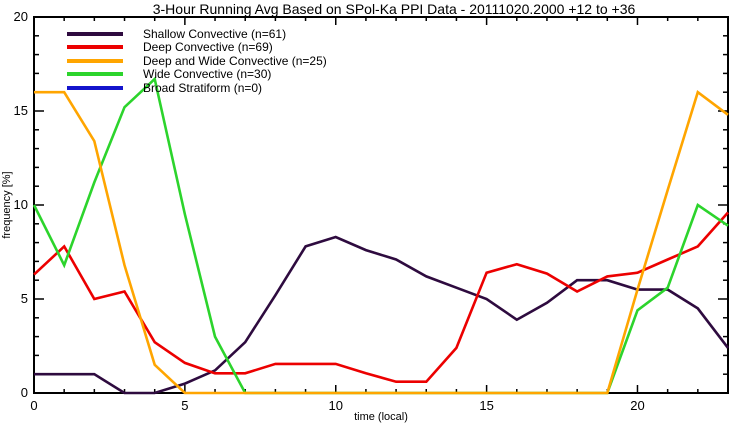 The height and width of the screenshot is (426, 732). What do you see at coordinates (24, 298) in the screenshot?
I see `y-tick-label: 5` at bounding box center [24, 298].